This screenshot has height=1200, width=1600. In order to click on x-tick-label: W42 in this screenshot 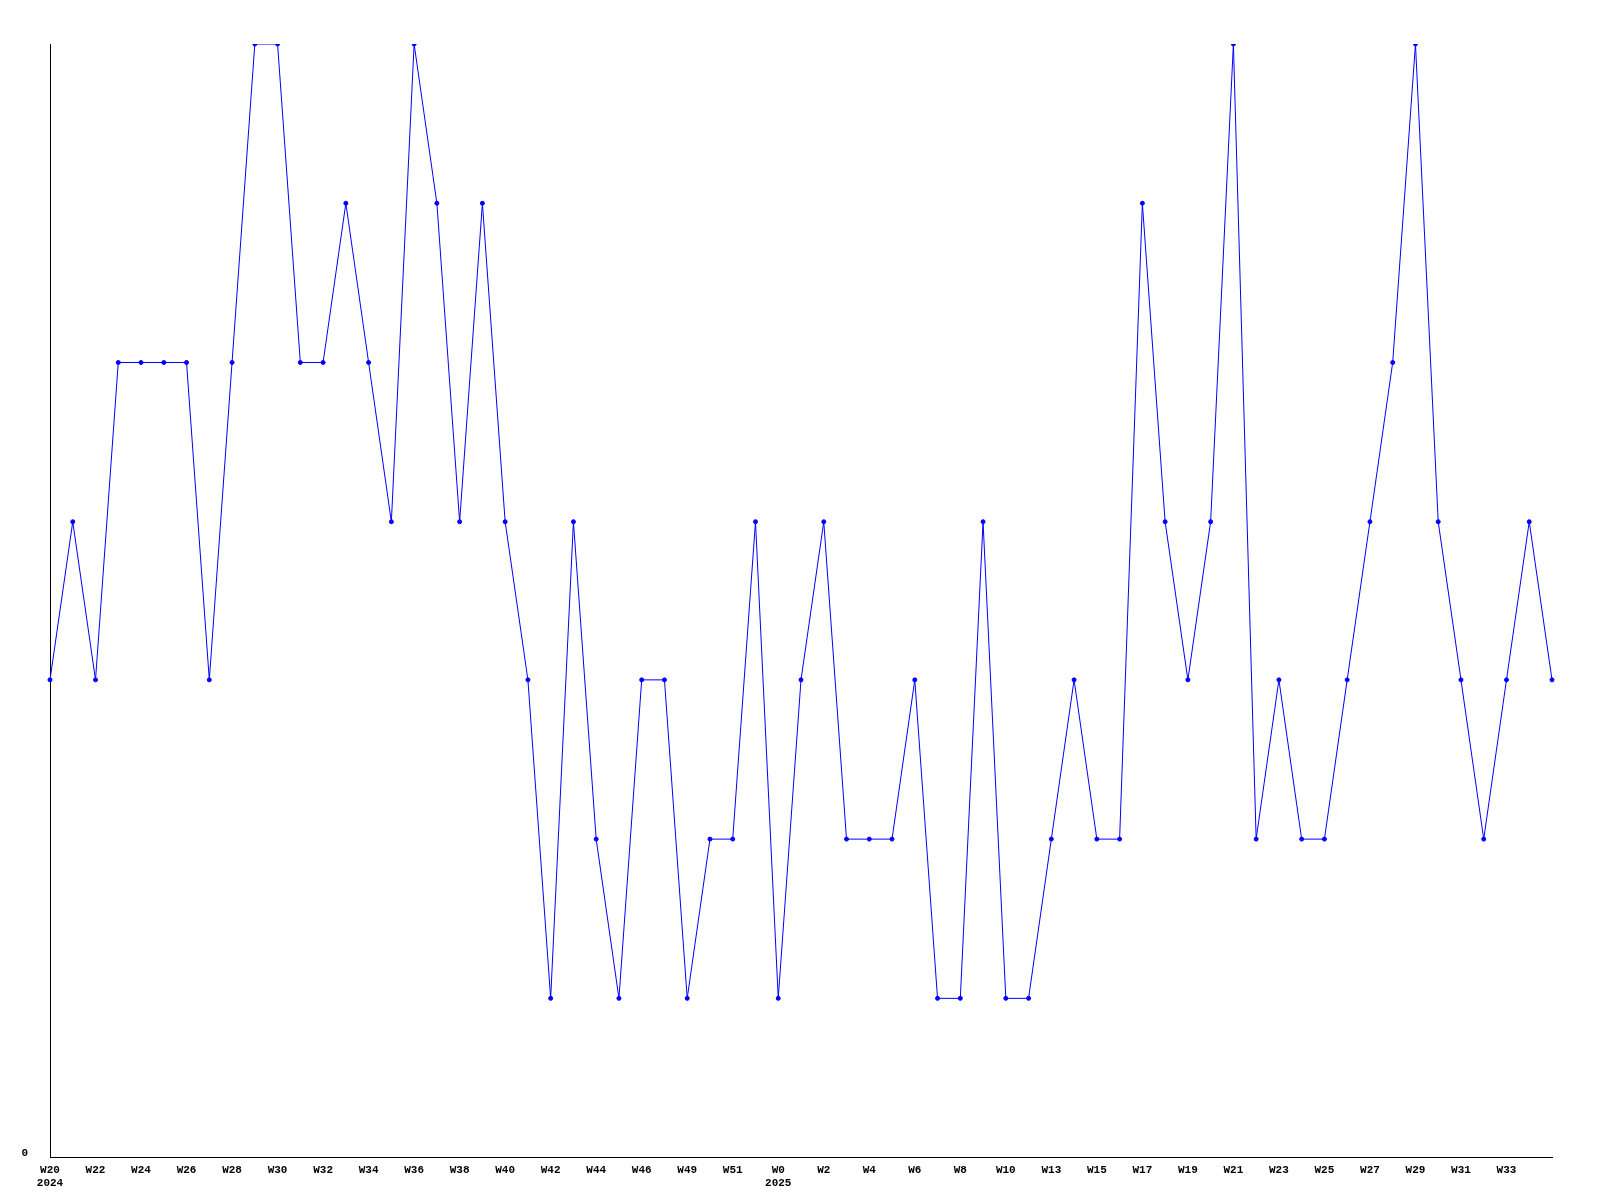, I will do `click(550, 1169)`.